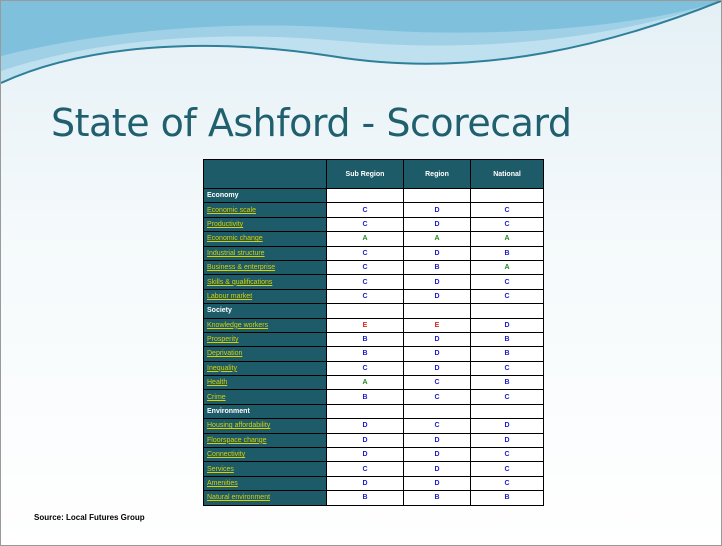 This screenshot has width=722, height=546. I want to click on score-row: Economic scale C D C, so click(373, 210).